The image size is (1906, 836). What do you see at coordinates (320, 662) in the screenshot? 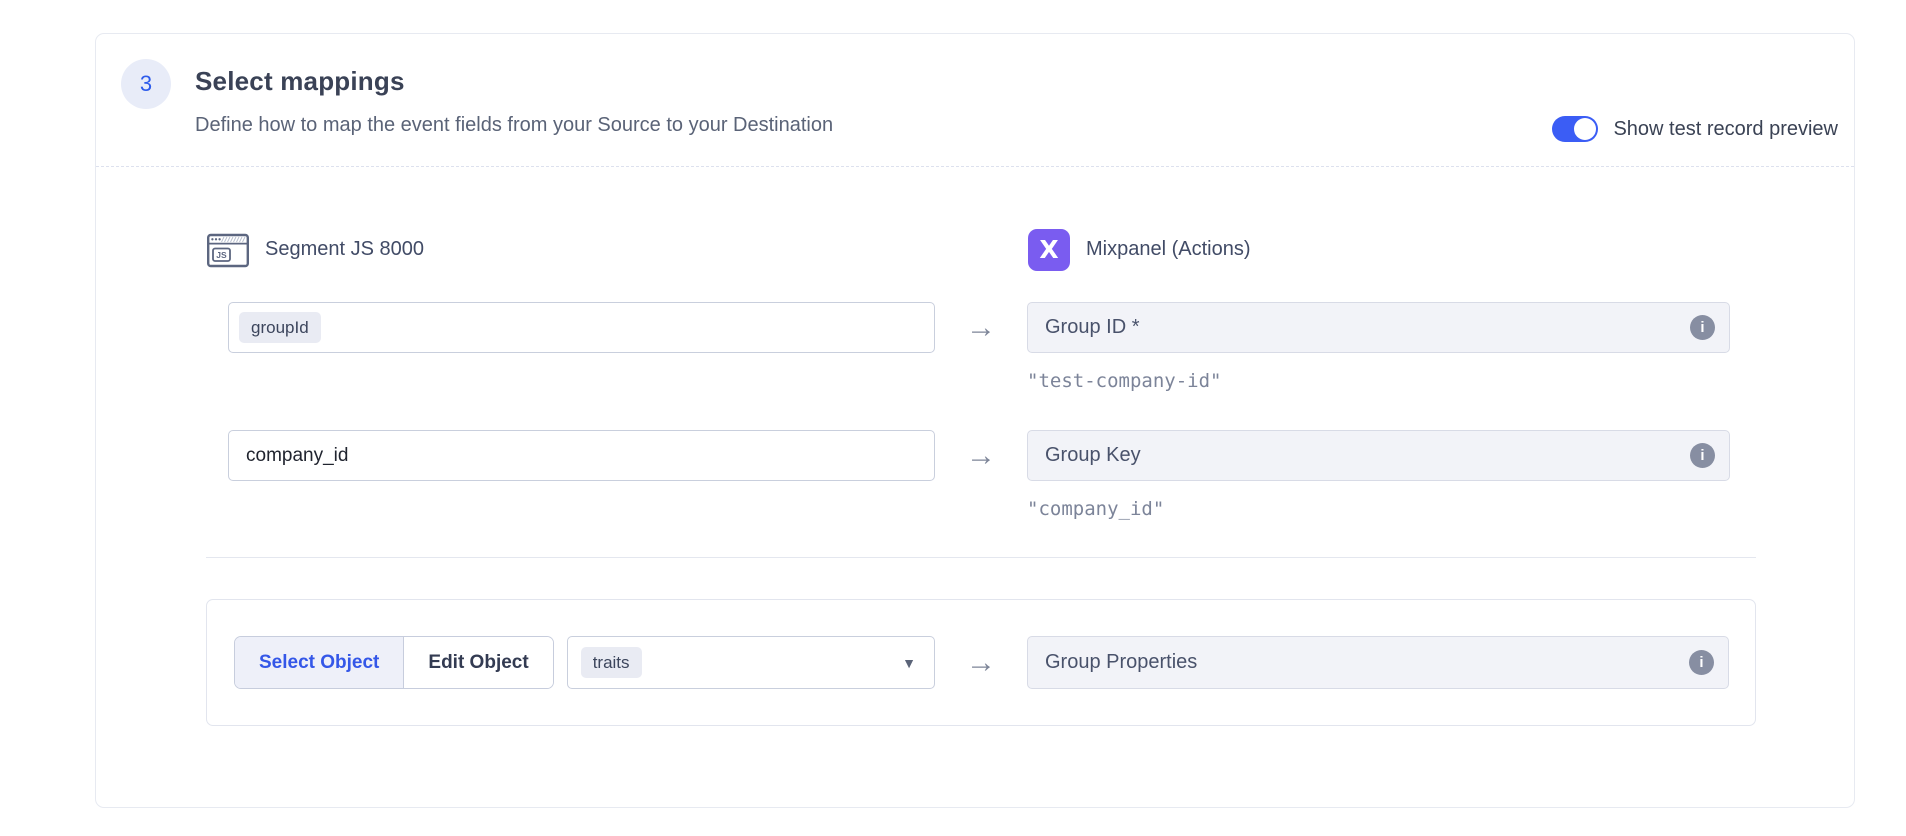
I see `select-object-button: Select Object` at bounding box center [320, 662].